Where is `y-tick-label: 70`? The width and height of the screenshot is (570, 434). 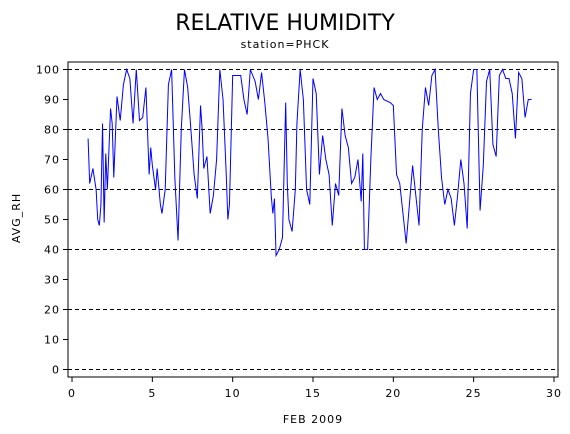 y-tick-label: 70 is located at coordinates (52, 160).